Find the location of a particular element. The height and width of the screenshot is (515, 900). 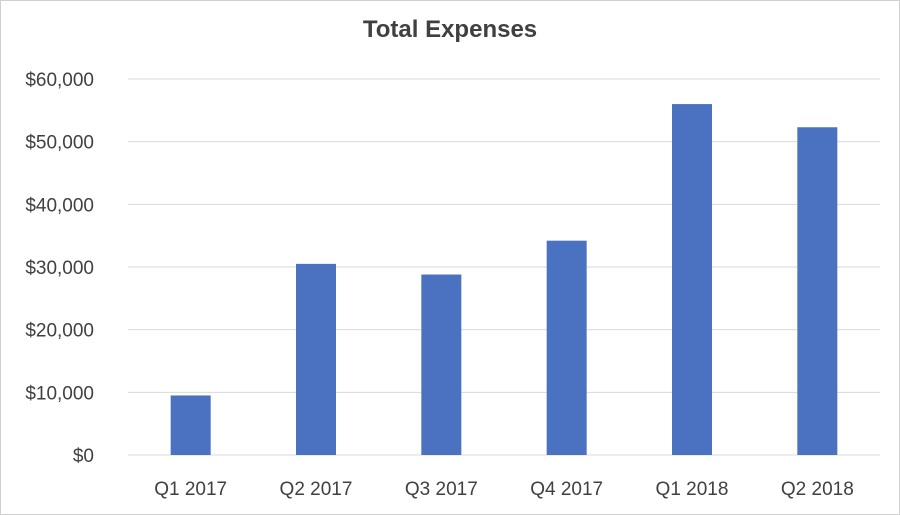

x-tick-label: Q1 2018 is located at coordinates (692, 489).